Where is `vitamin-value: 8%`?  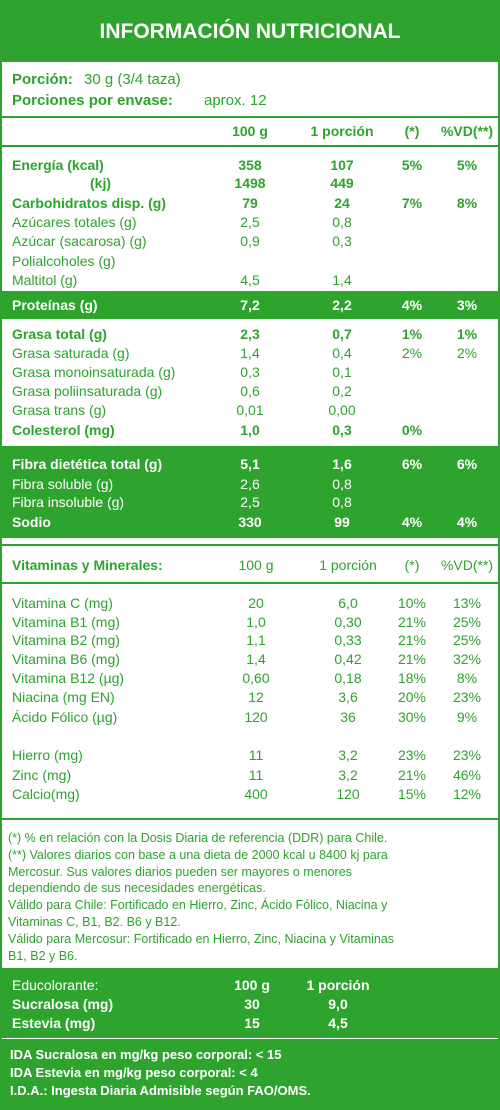 vitamin-value: 8% is located at coordinates (467, 678).